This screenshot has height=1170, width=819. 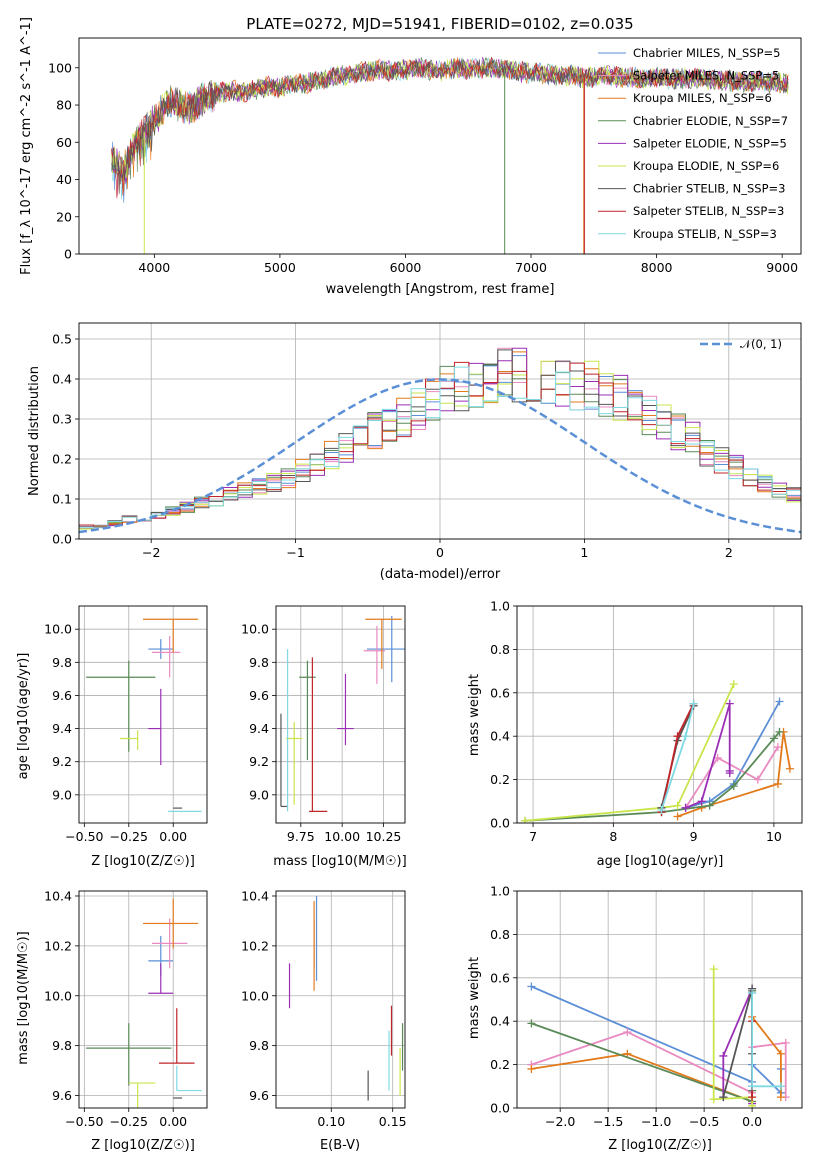 What do you see at coordinates (706, 166) in the screenshot?
I see `legend-label-kroupa-elodie: Kroupa ELODIE, N_SSP=6` at bounding box center [706, 166].